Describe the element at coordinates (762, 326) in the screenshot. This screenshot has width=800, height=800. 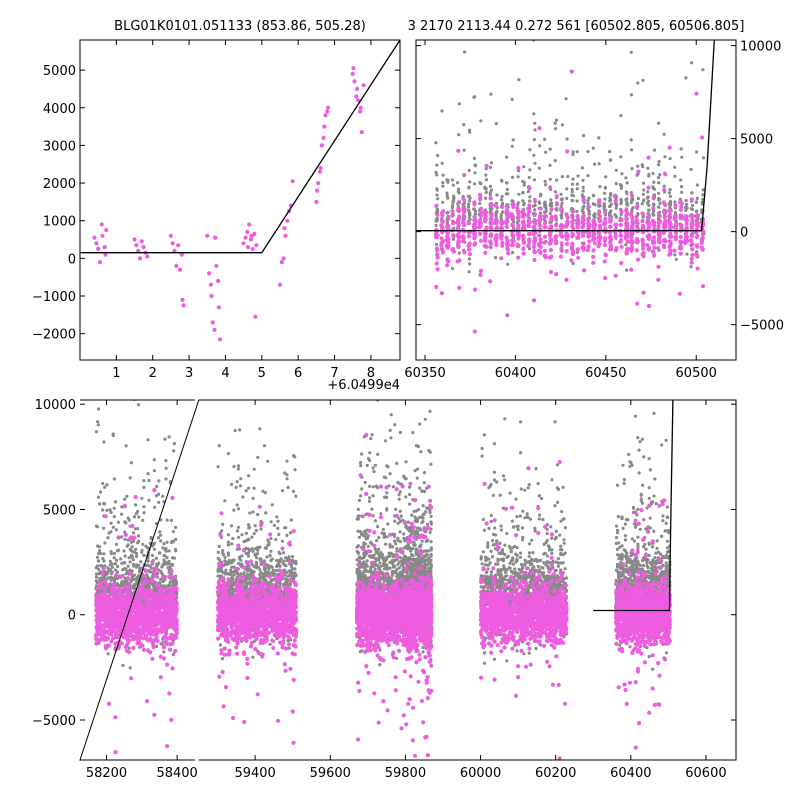
I see `y-tick-label: −5000` at that location.